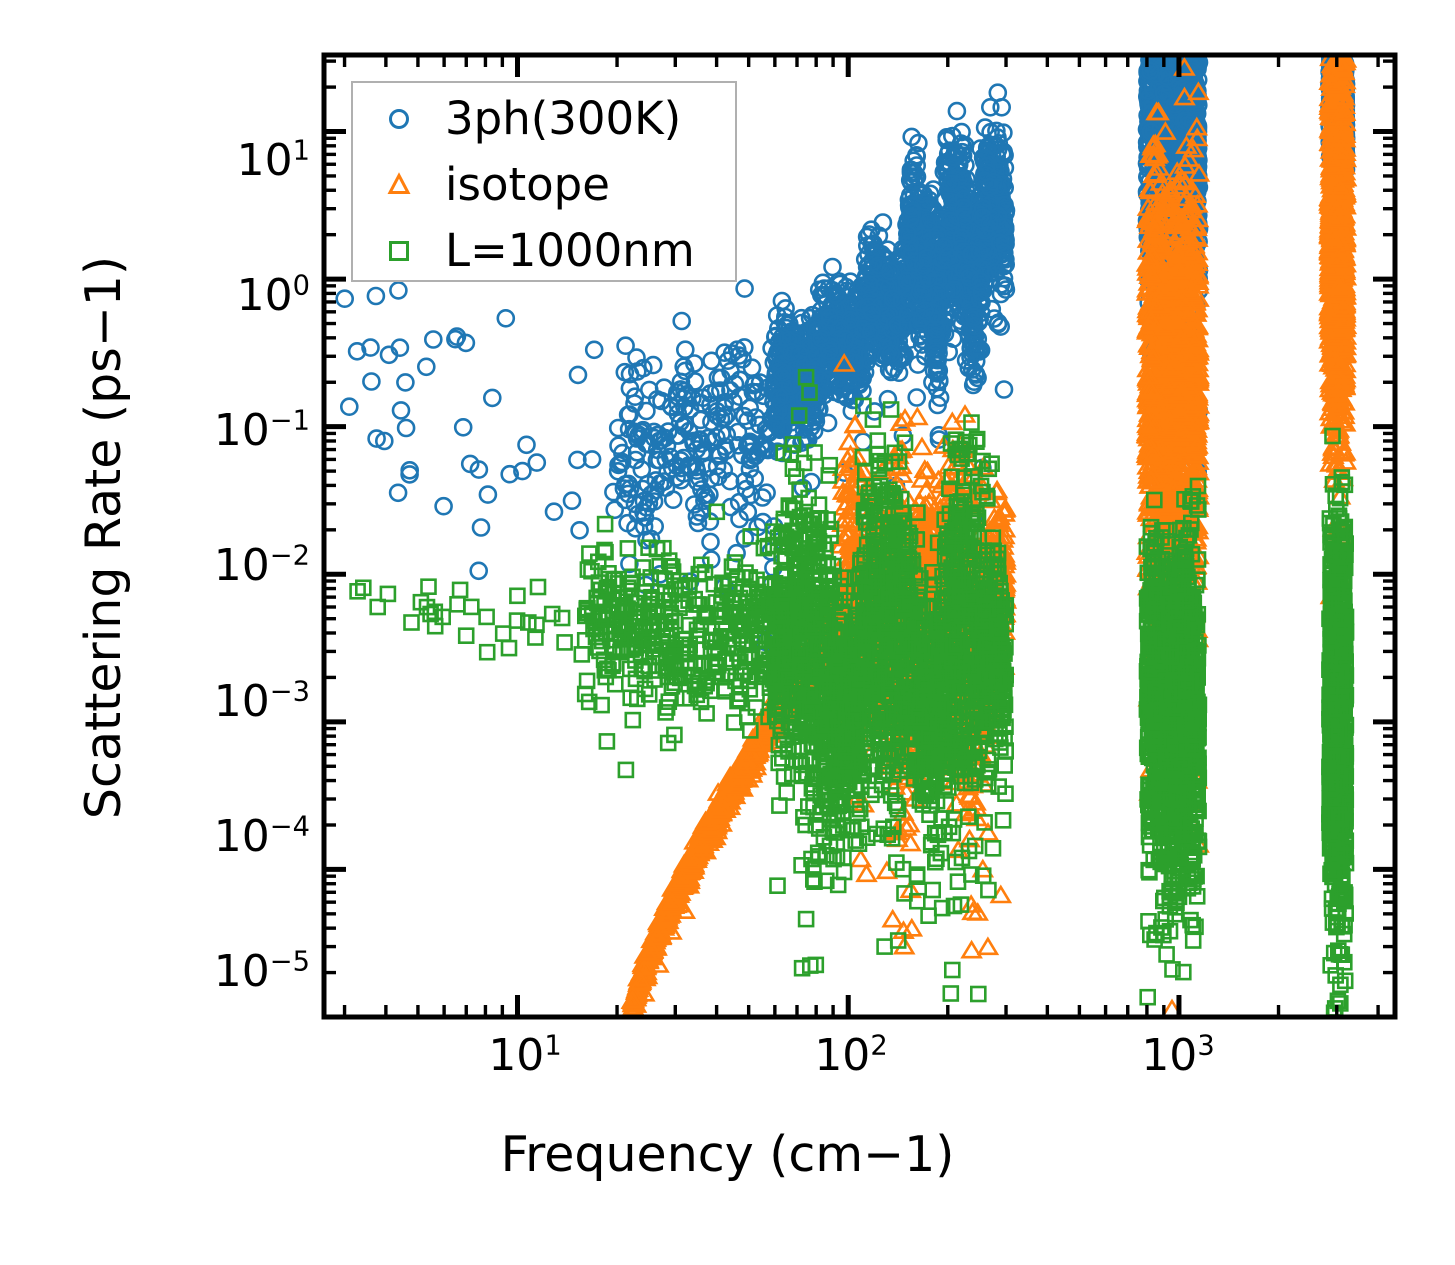  Describe the element at coordinates (527, 184) in the screenshot. I see `legend-label-isotope: isotope` at that location.